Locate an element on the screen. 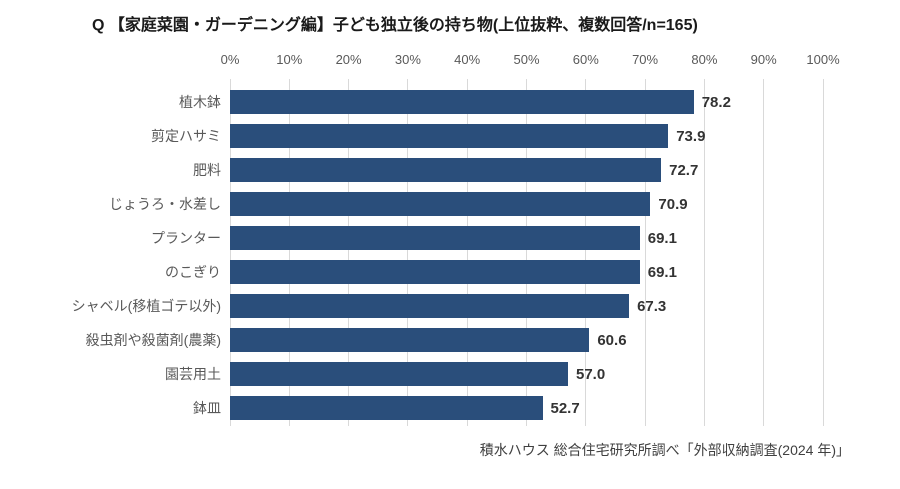 The image size is (900, 489). bar-row: のこぎり 69.1 is located at coordinates (494, 272).